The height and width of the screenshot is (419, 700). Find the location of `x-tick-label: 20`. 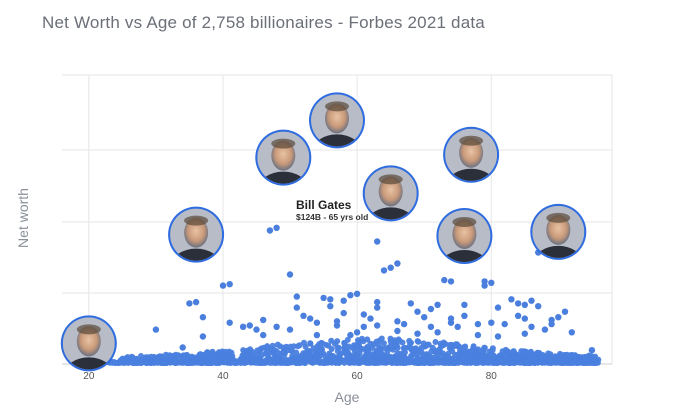

x-tick-label: 20 is located at coordinates (89, 376).